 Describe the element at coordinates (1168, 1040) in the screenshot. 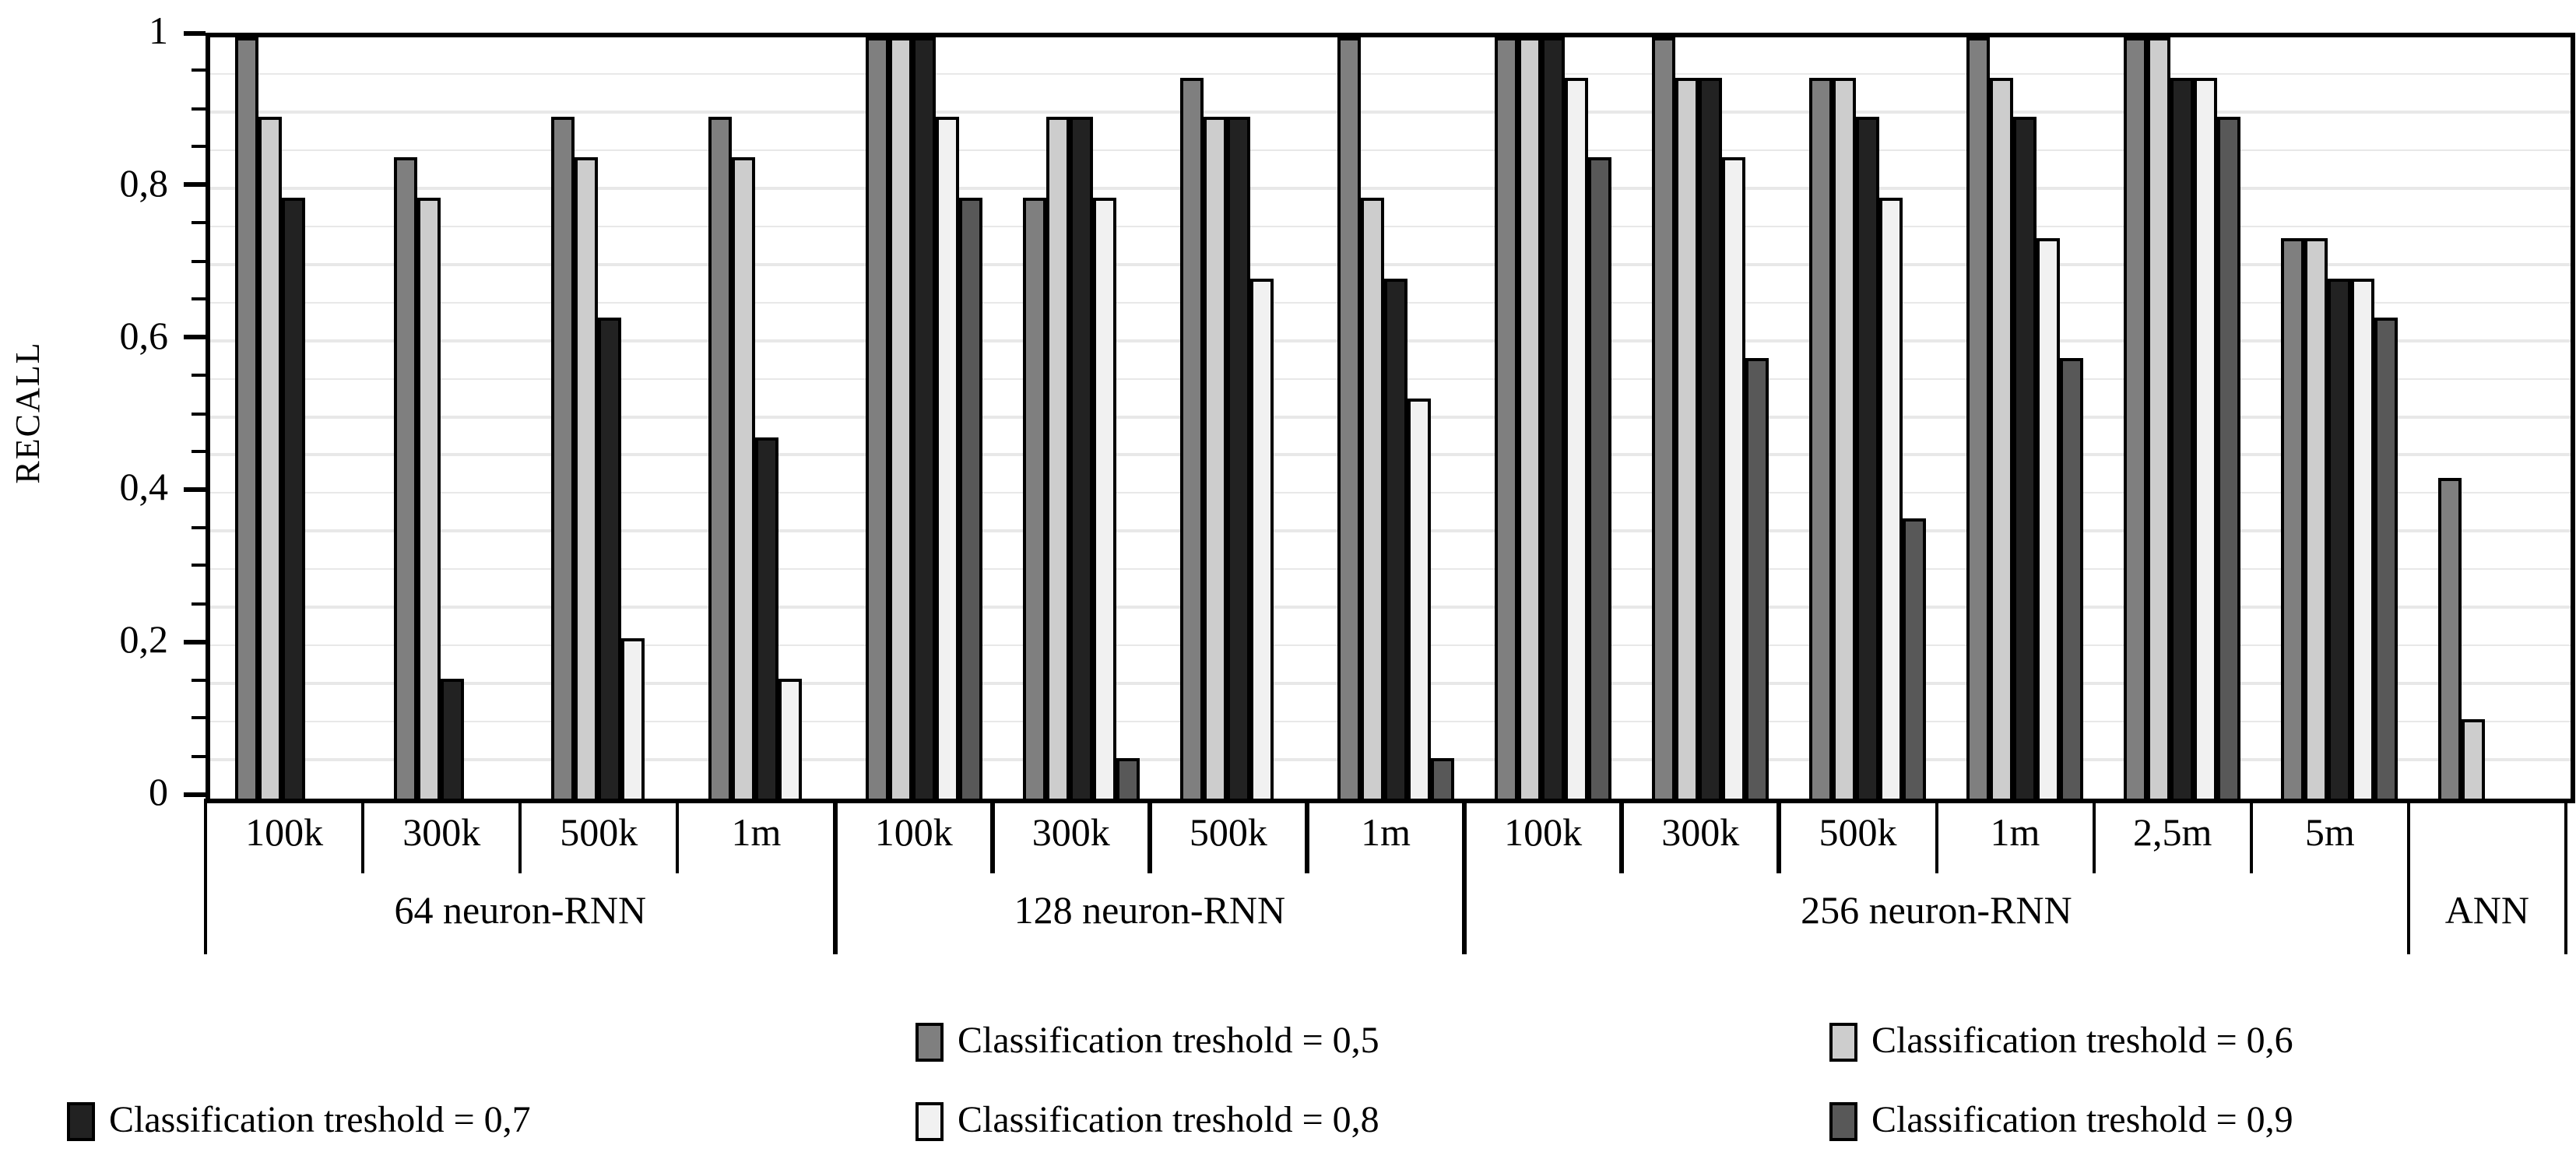

I see `legend-label-t05: Classification treshold = 0,5` at that location.